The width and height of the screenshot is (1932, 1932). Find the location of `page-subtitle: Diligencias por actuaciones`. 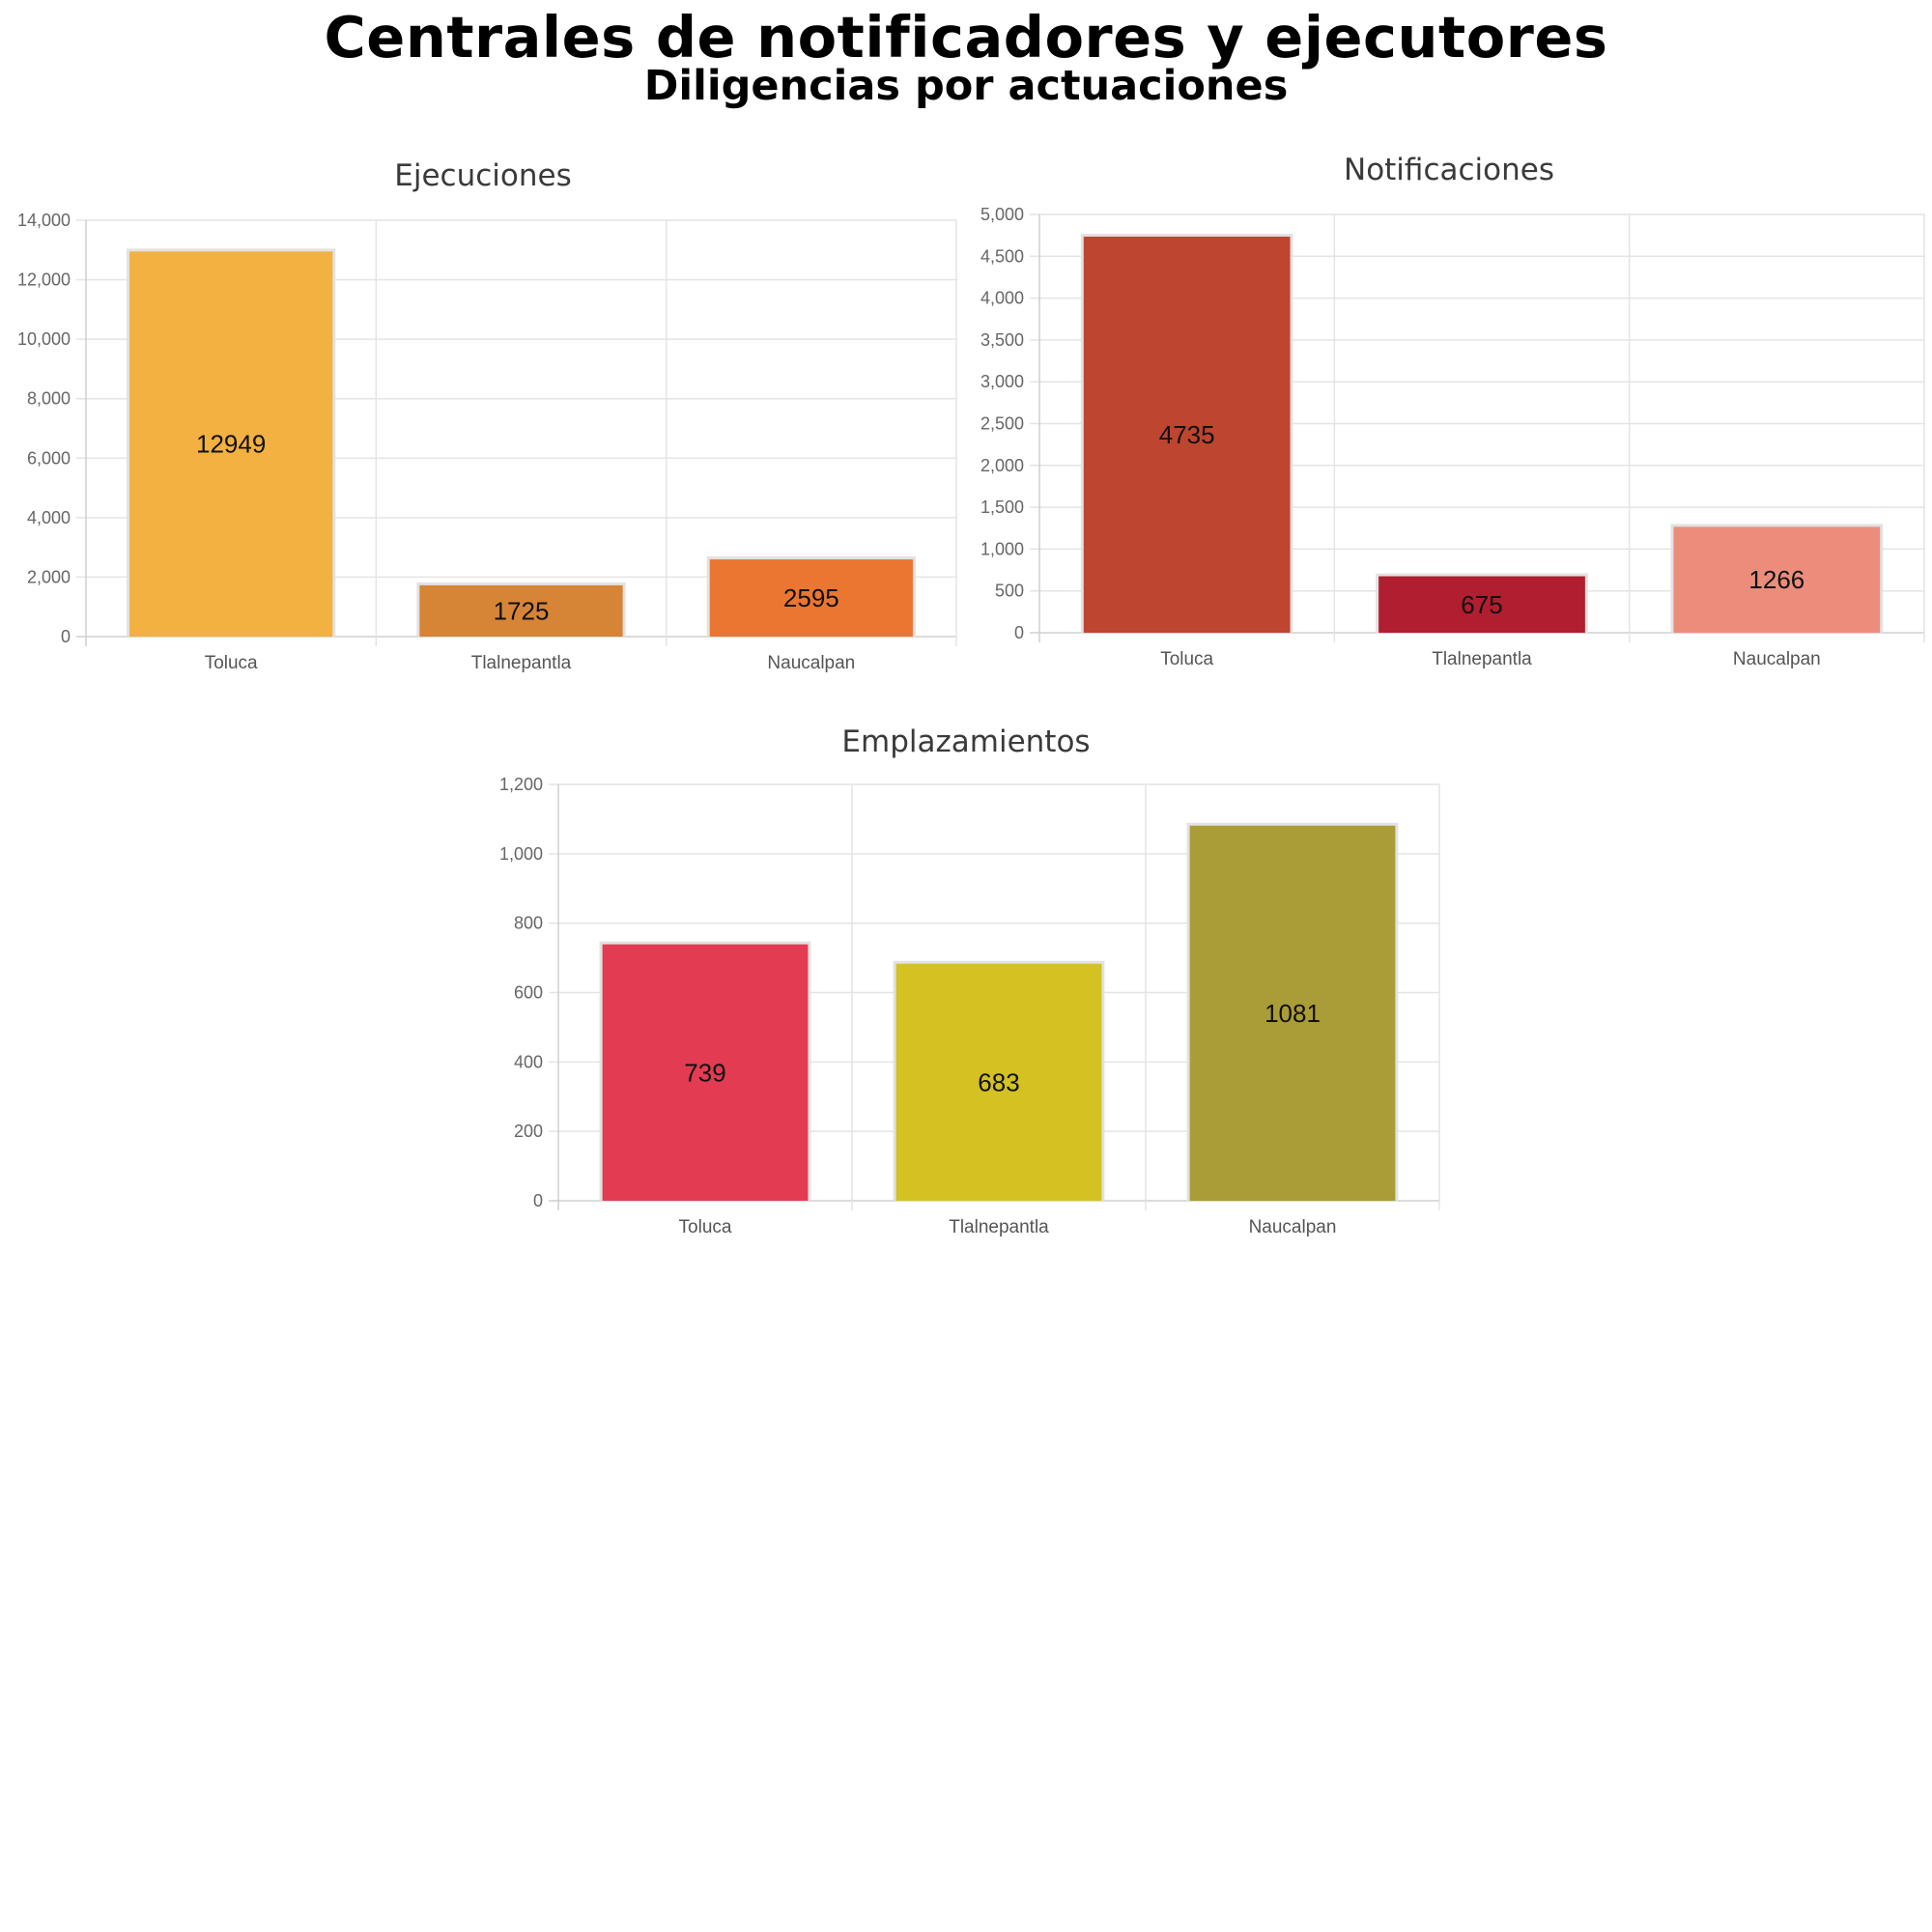

page-subtitle: Diligencias por actuaciones is located at coordinates (966, 86).